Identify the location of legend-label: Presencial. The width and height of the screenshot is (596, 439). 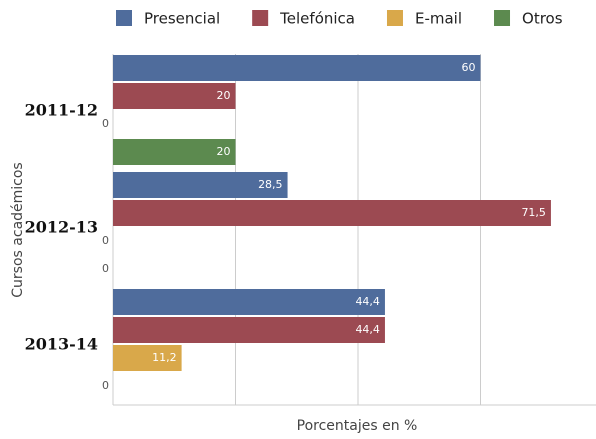
(182, 19).